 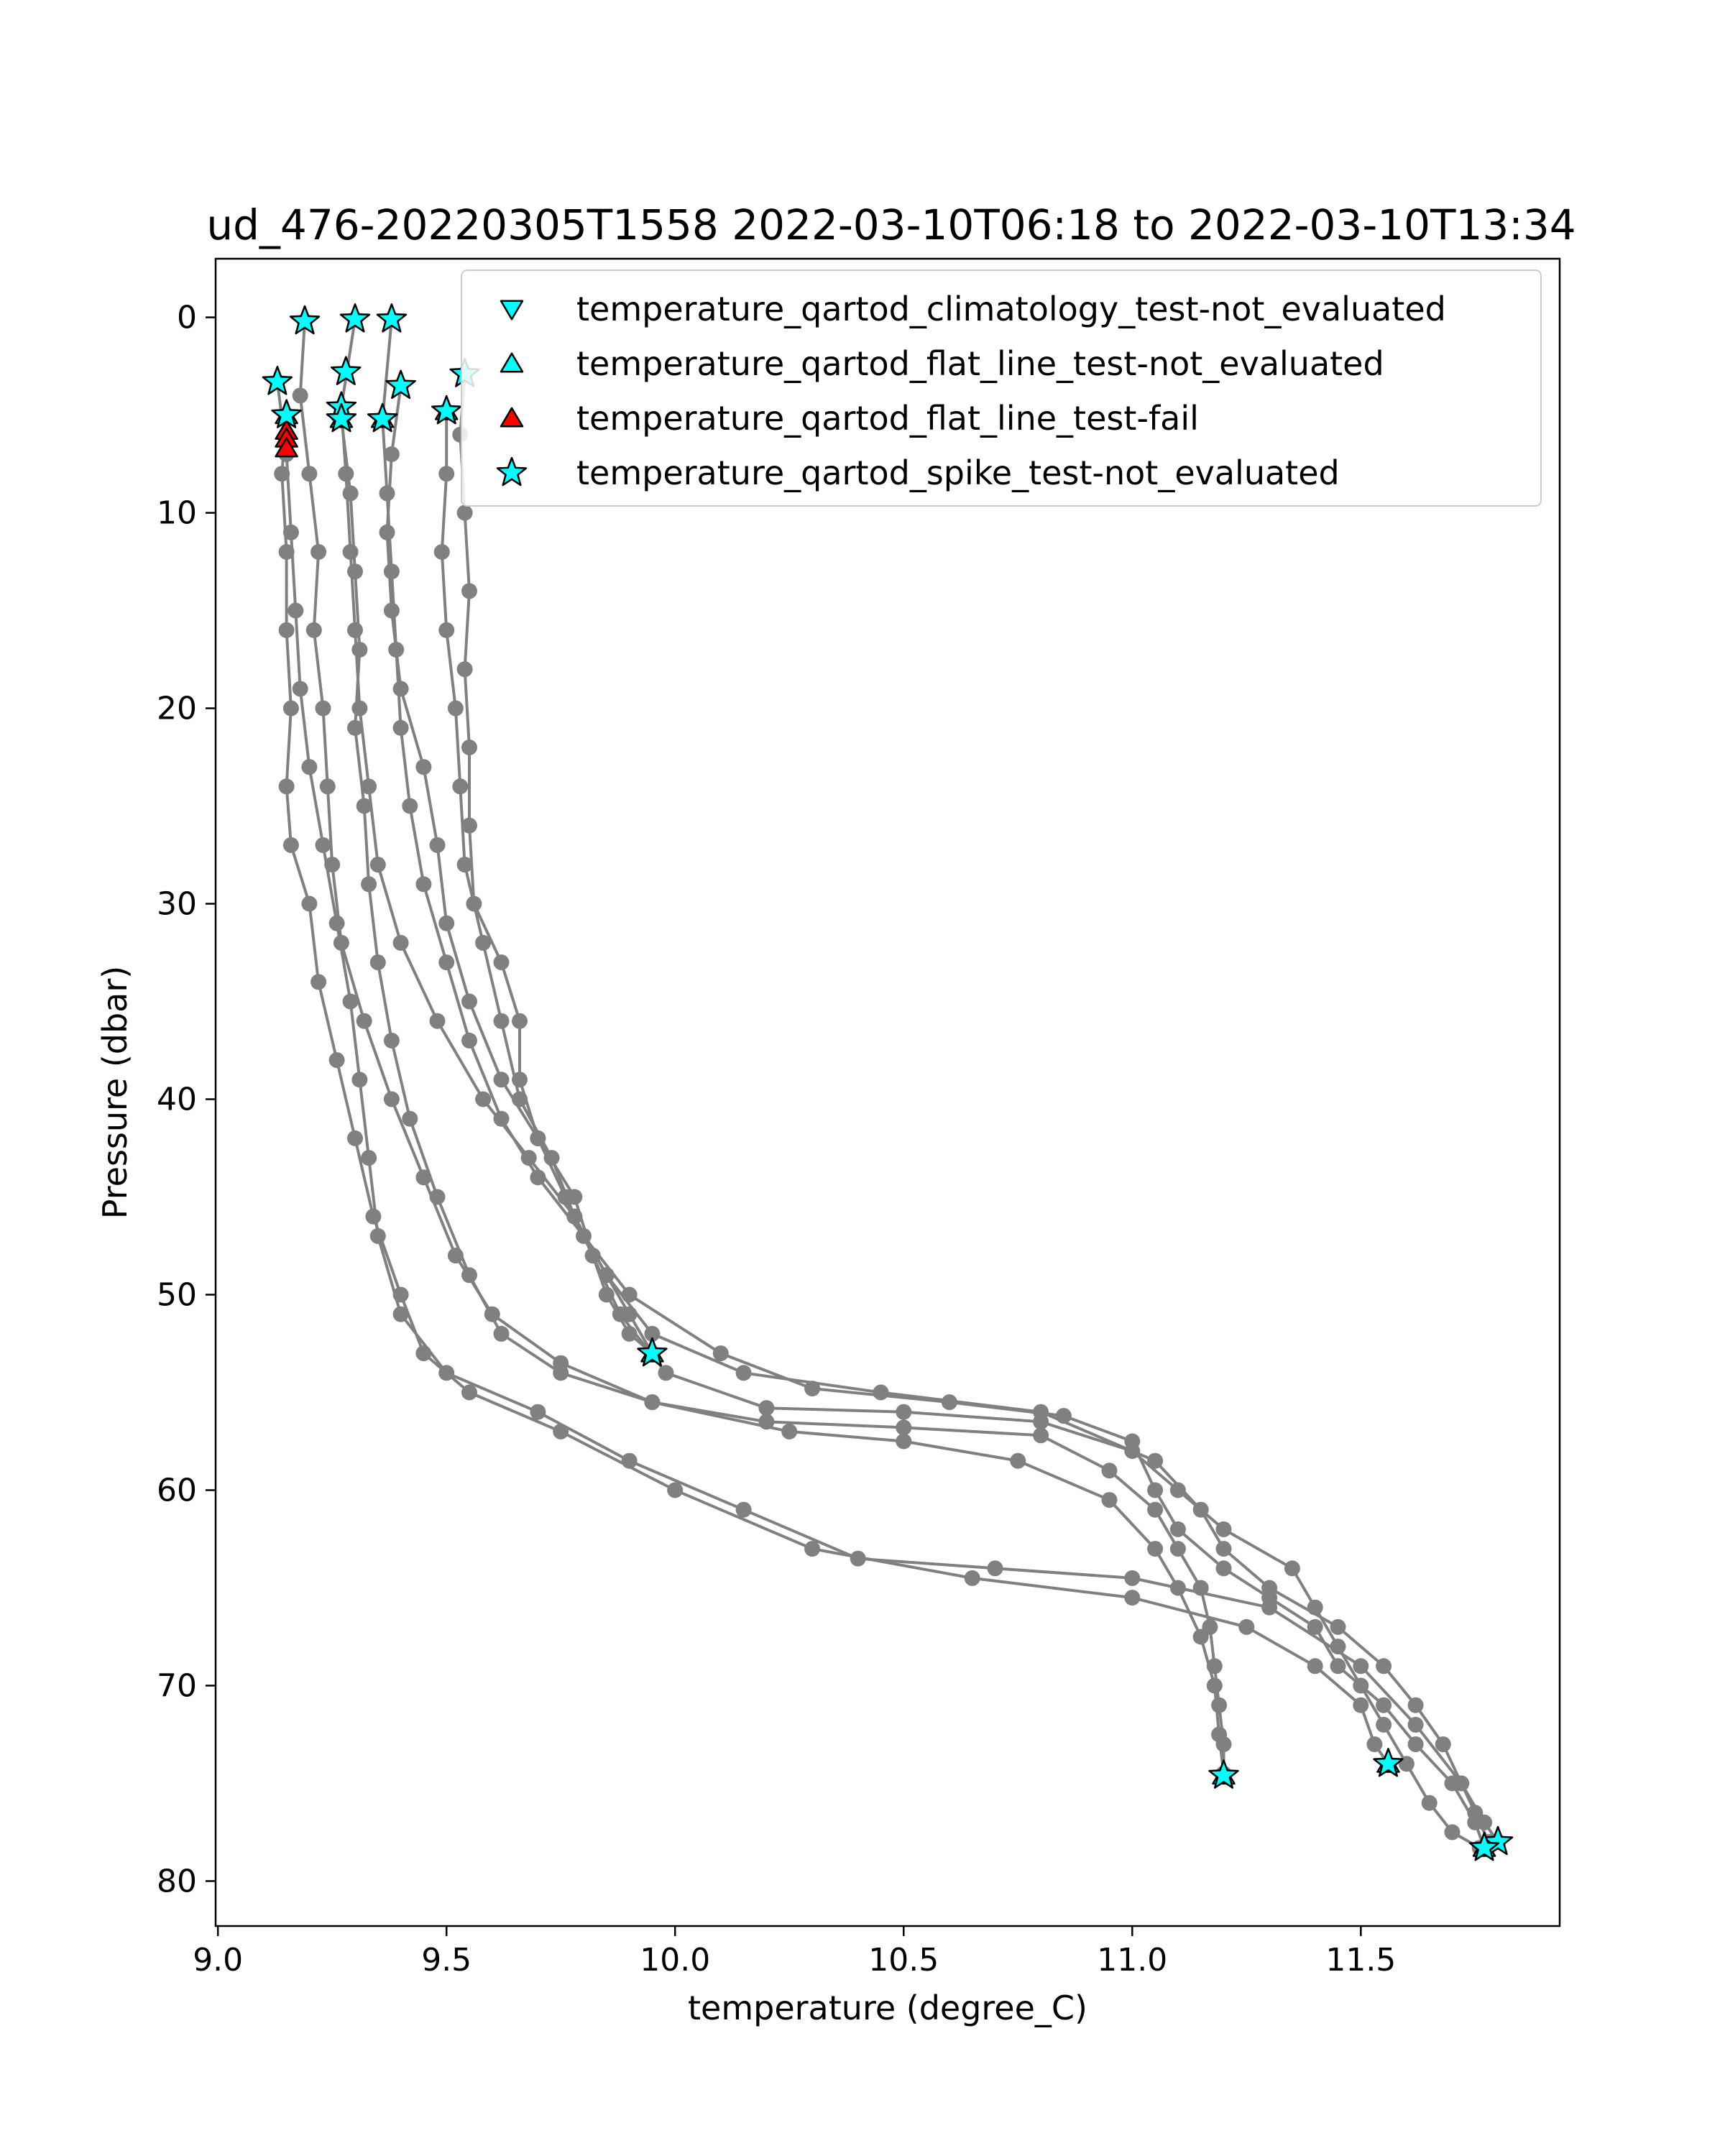 I want to click on y-tick-label-3: 20, so click(x=177, y=709).